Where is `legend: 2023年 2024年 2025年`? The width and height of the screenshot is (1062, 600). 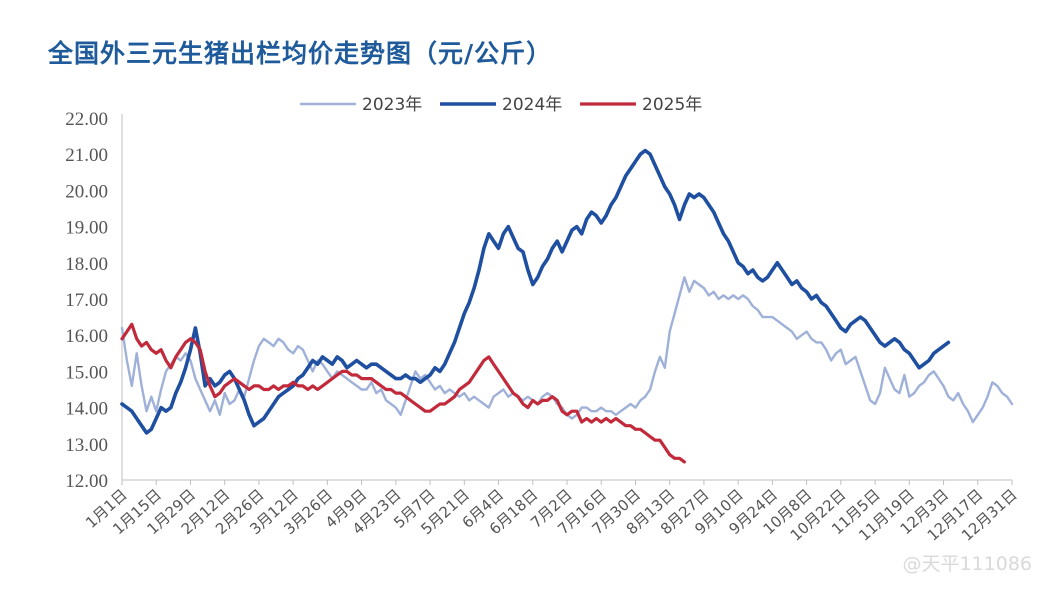 legend: 2023年 2024年 2025年 is located at coordinates (501, 105).